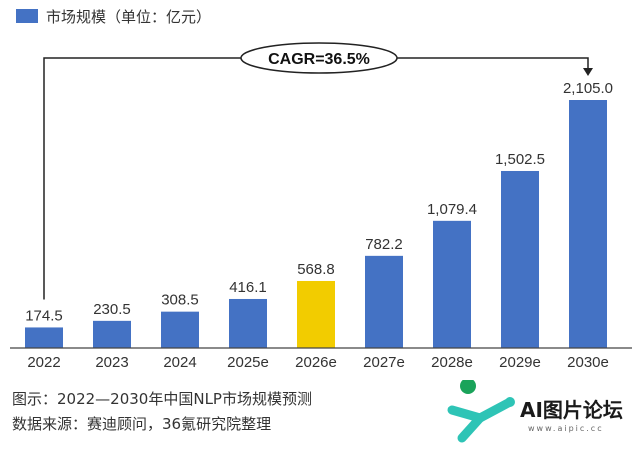 The image size is (640, 453). I want to click on legend-swatch, so click(27, 16).